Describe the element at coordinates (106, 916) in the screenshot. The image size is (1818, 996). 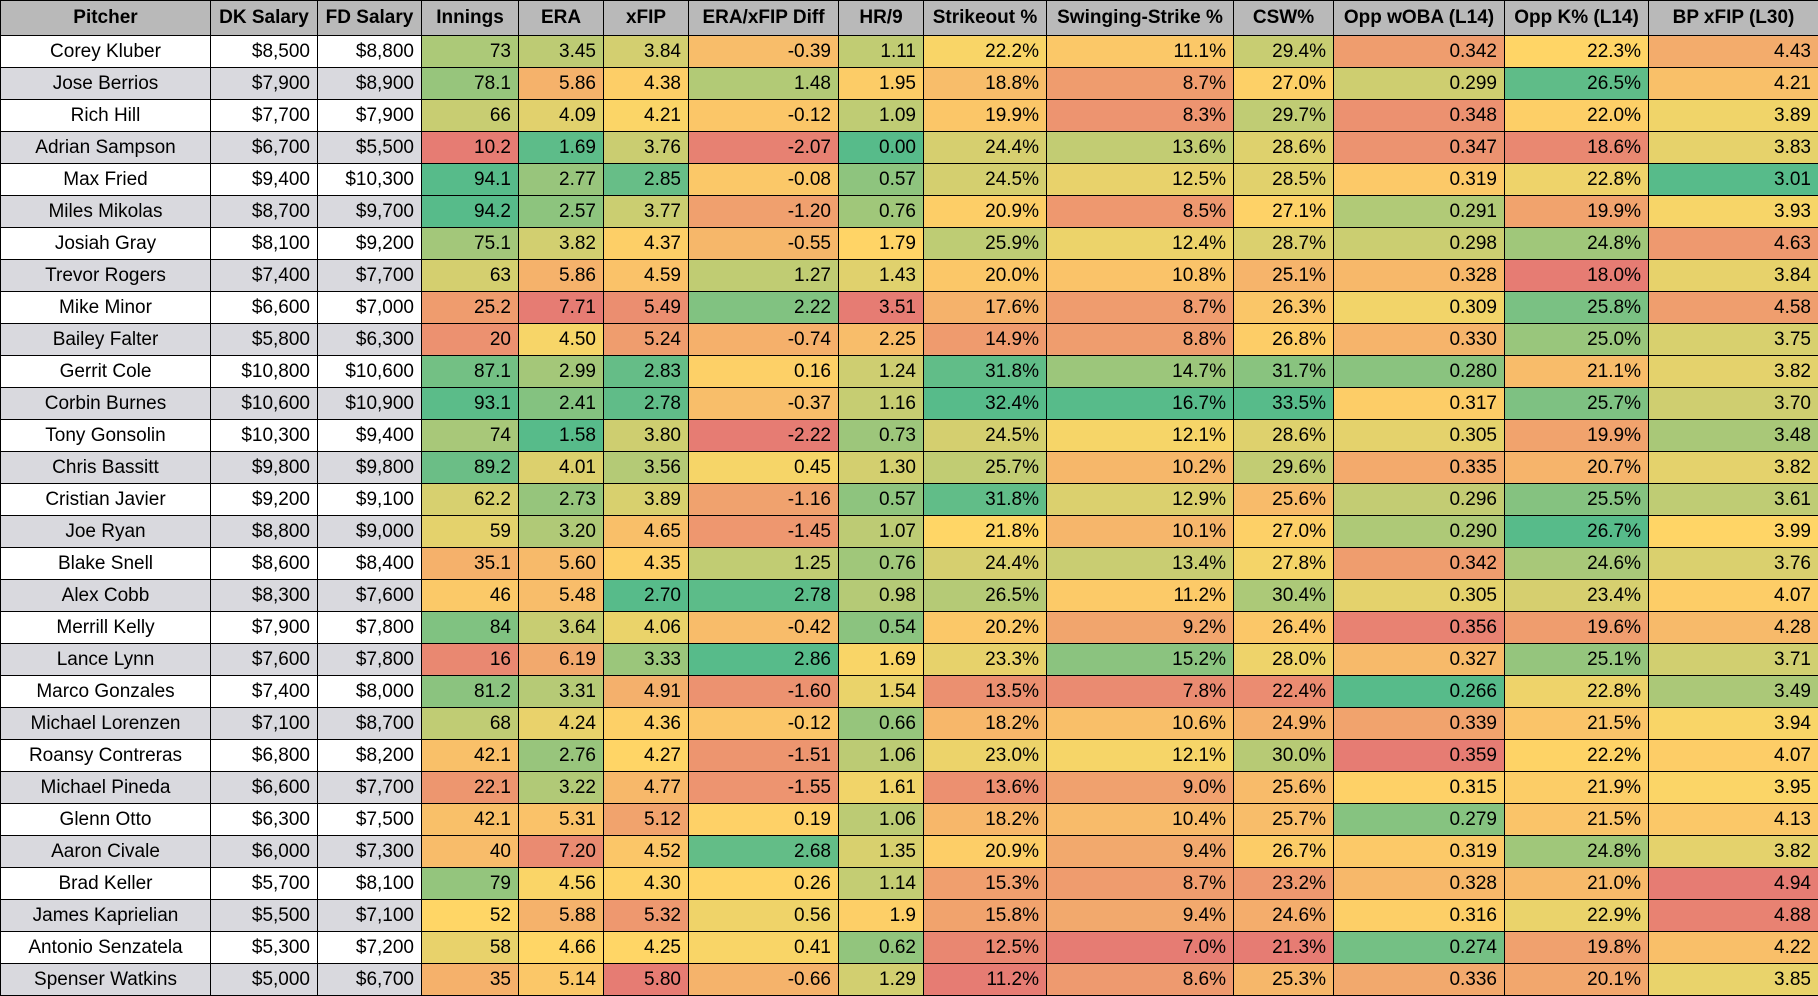
I see `cell-pitcher: James Kaprielian` at that location.